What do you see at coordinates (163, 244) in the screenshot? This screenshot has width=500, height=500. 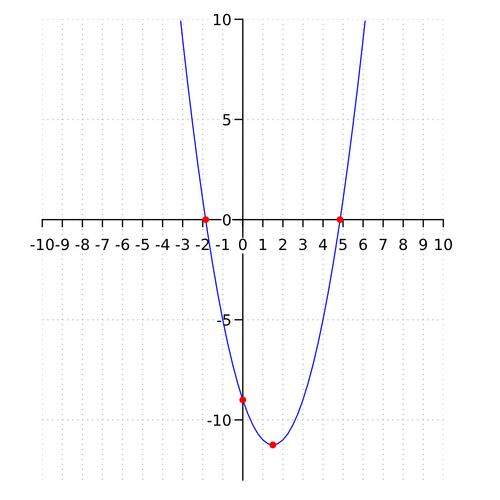 I see `x-tick-label: -4` at bounding box center [163, 244].